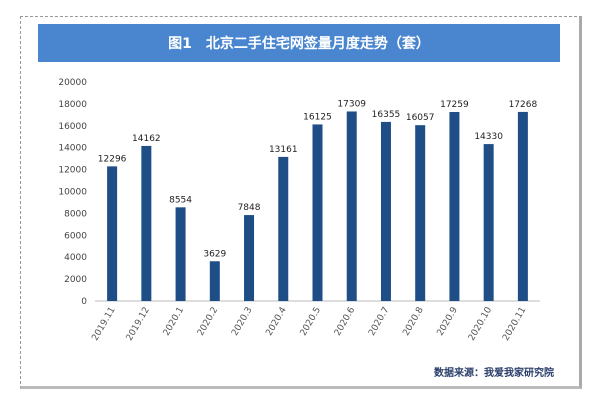 This screenshot has width=600, height=409. Describe the element at coordinates (488, 137) in the screenshot. I see `data-label: 14330` at that location.